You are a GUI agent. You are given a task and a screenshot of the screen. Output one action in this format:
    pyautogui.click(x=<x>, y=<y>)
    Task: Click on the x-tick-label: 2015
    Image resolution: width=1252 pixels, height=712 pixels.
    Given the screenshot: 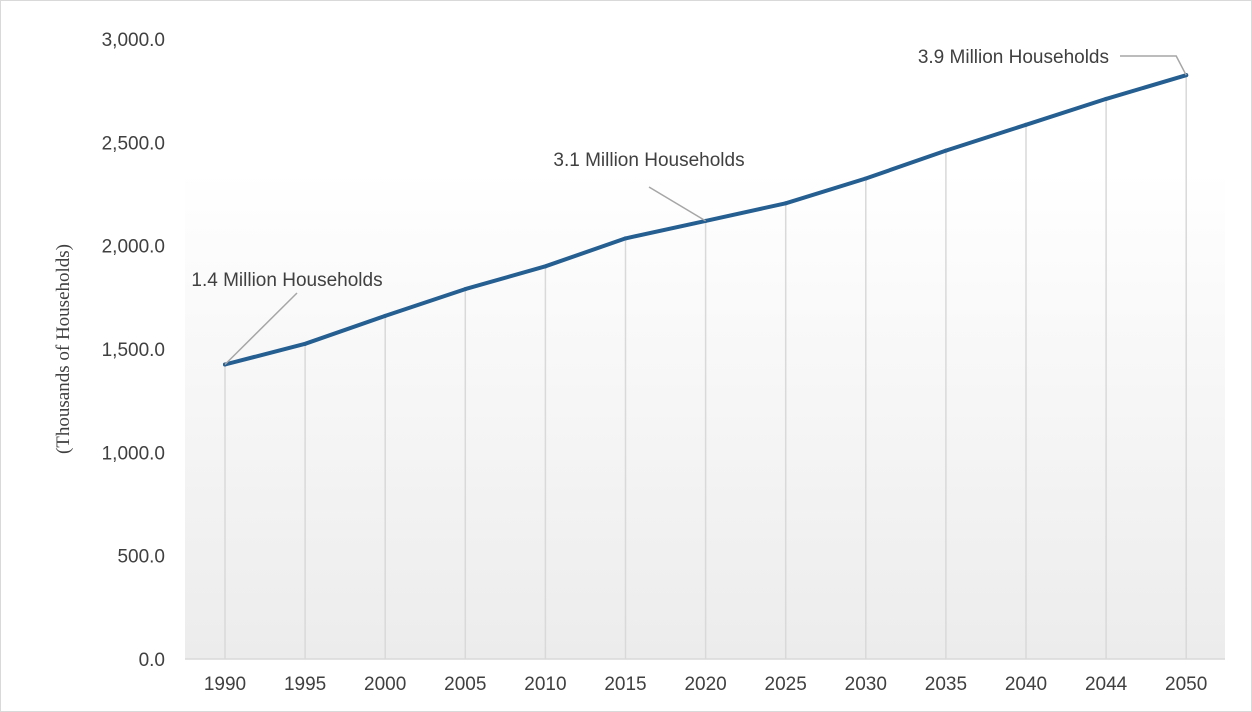 What is the action you would take?
    pyautogui.click(x=625, y=684)
    